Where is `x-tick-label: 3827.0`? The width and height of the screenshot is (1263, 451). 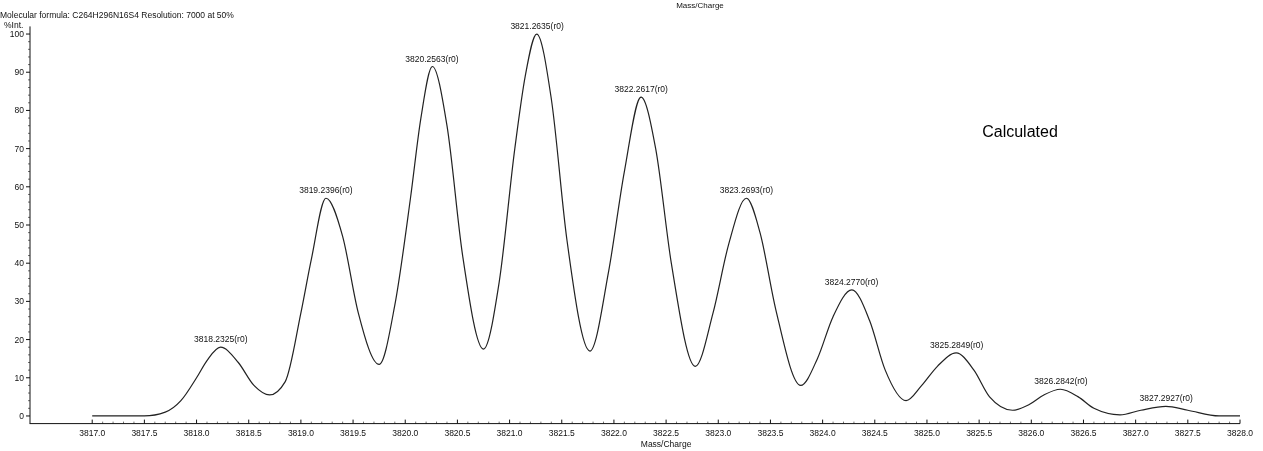 x-tick-label: 3827.0 is located at coordinates (1135, 432).